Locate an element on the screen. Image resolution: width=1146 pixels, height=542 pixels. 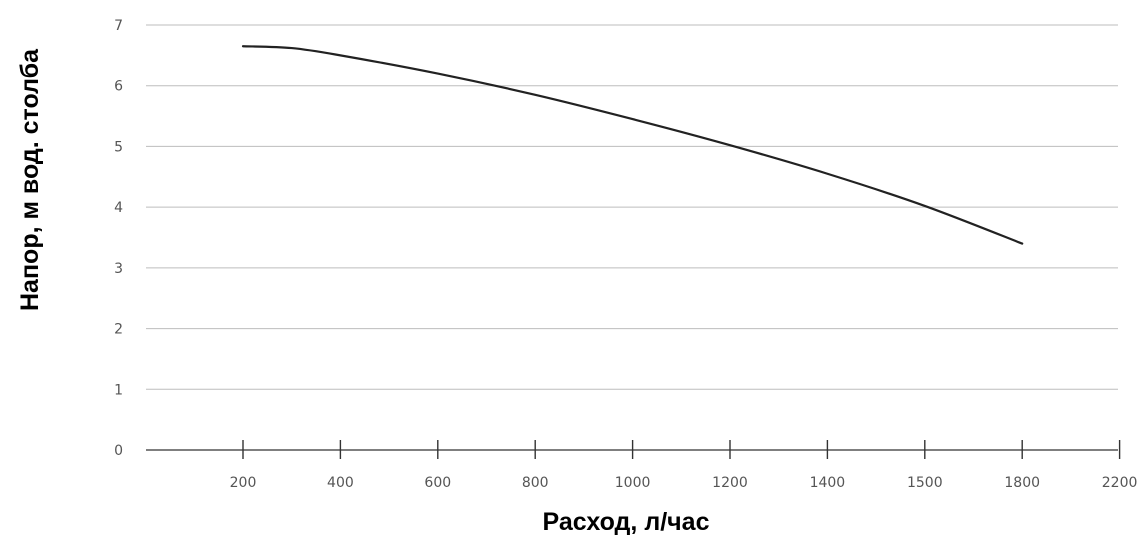
x-tick-label-3: 800 is located at coordinates (535, 483).